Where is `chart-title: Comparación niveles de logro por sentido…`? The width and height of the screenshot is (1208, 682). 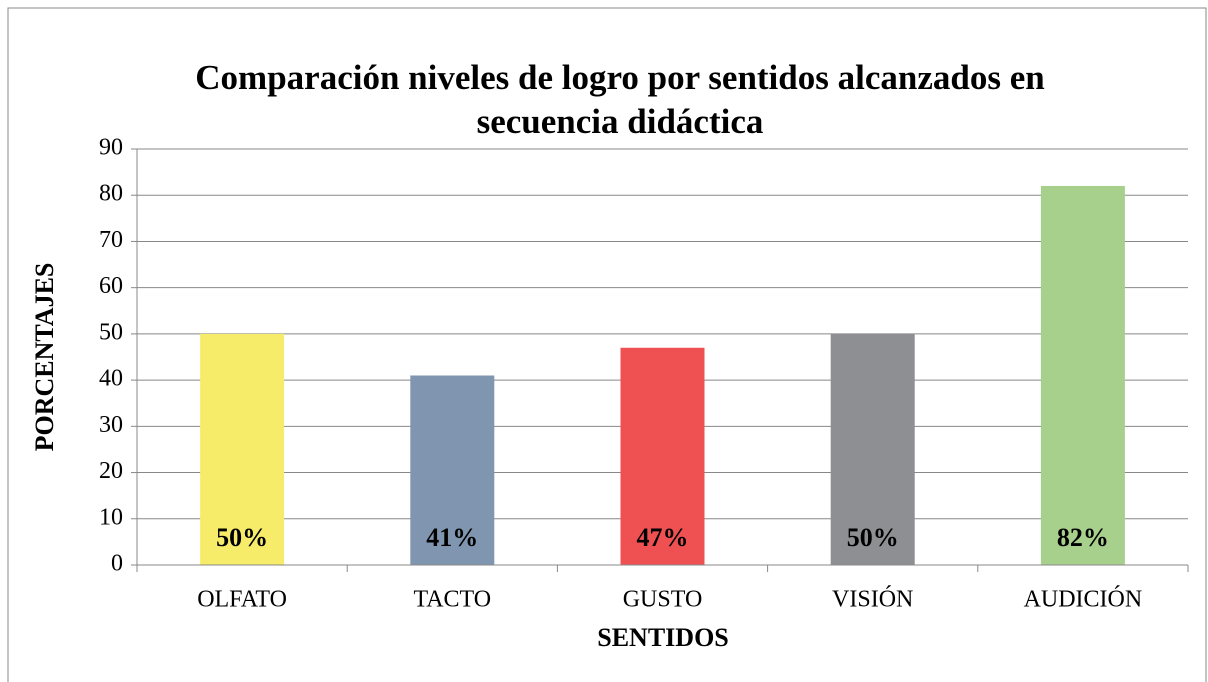 chart-title: Comparación niveles de logro por sentido… is located at coordinates (620, 99).